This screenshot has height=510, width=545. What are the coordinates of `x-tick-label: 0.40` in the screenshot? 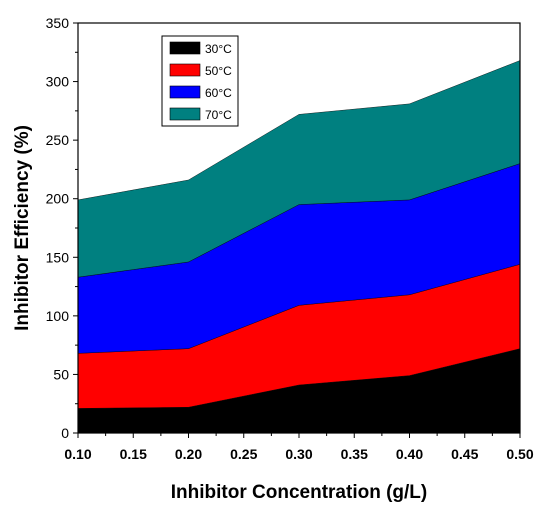 It's located at (409, 454).